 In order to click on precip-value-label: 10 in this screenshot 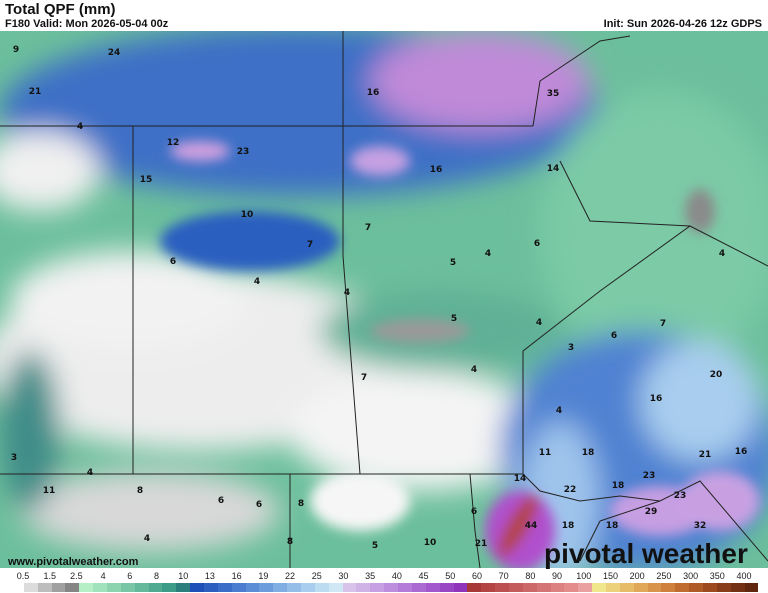, I will do `click(430, 543)`.